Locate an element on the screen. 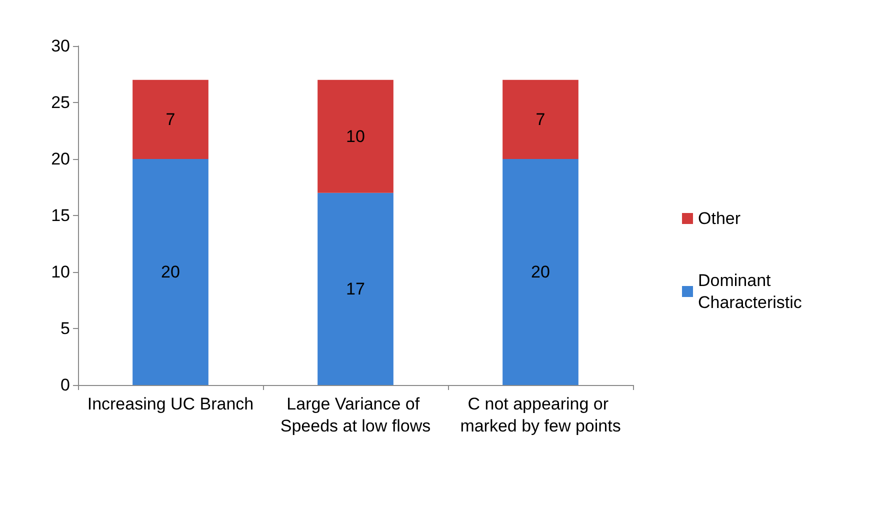 The height and width of the screenshot is (521, 871). data-label: 10 is located at coordinates (355, 136).